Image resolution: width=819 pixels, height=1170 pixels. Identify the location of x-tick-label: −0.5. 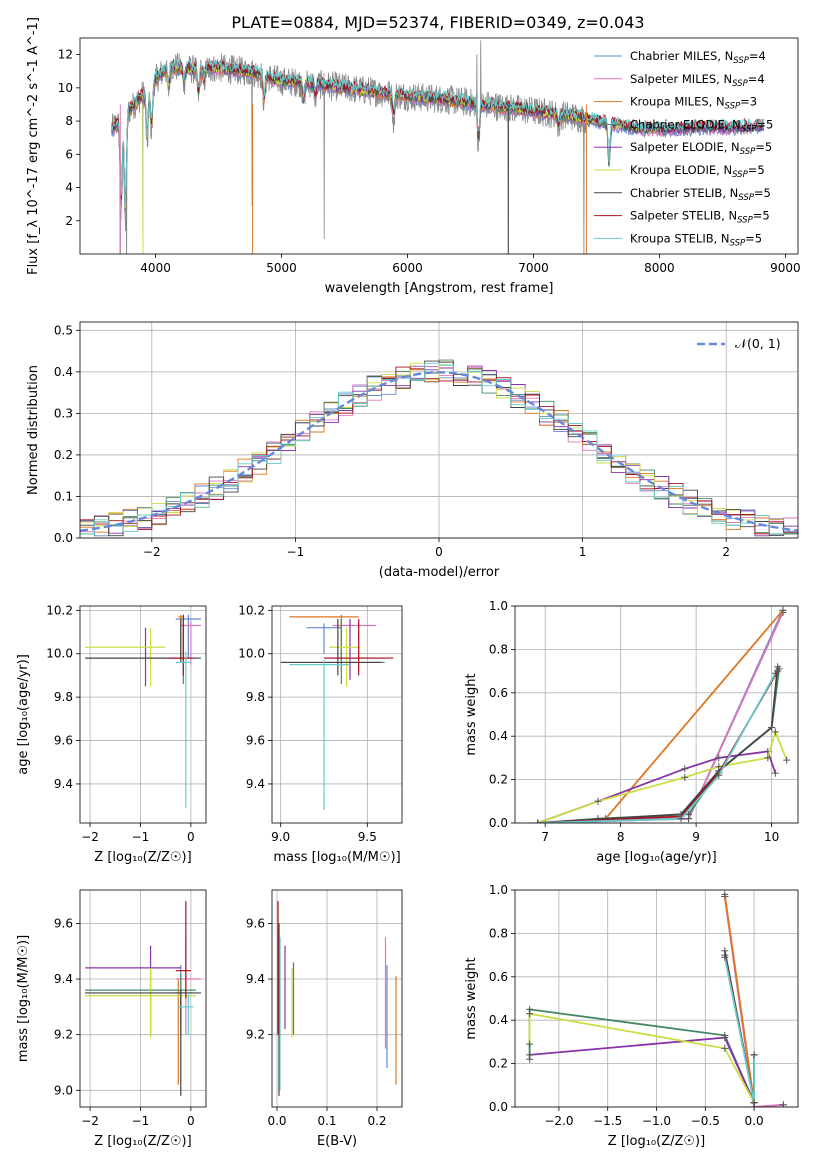
(705, 1121).